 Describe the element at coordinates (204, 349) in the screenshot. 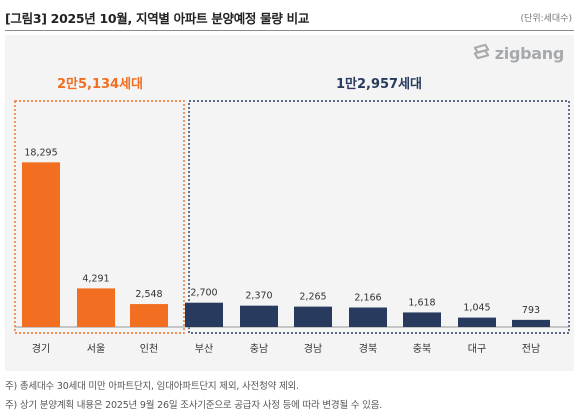

I see `category-label-4: 부산` at that location.